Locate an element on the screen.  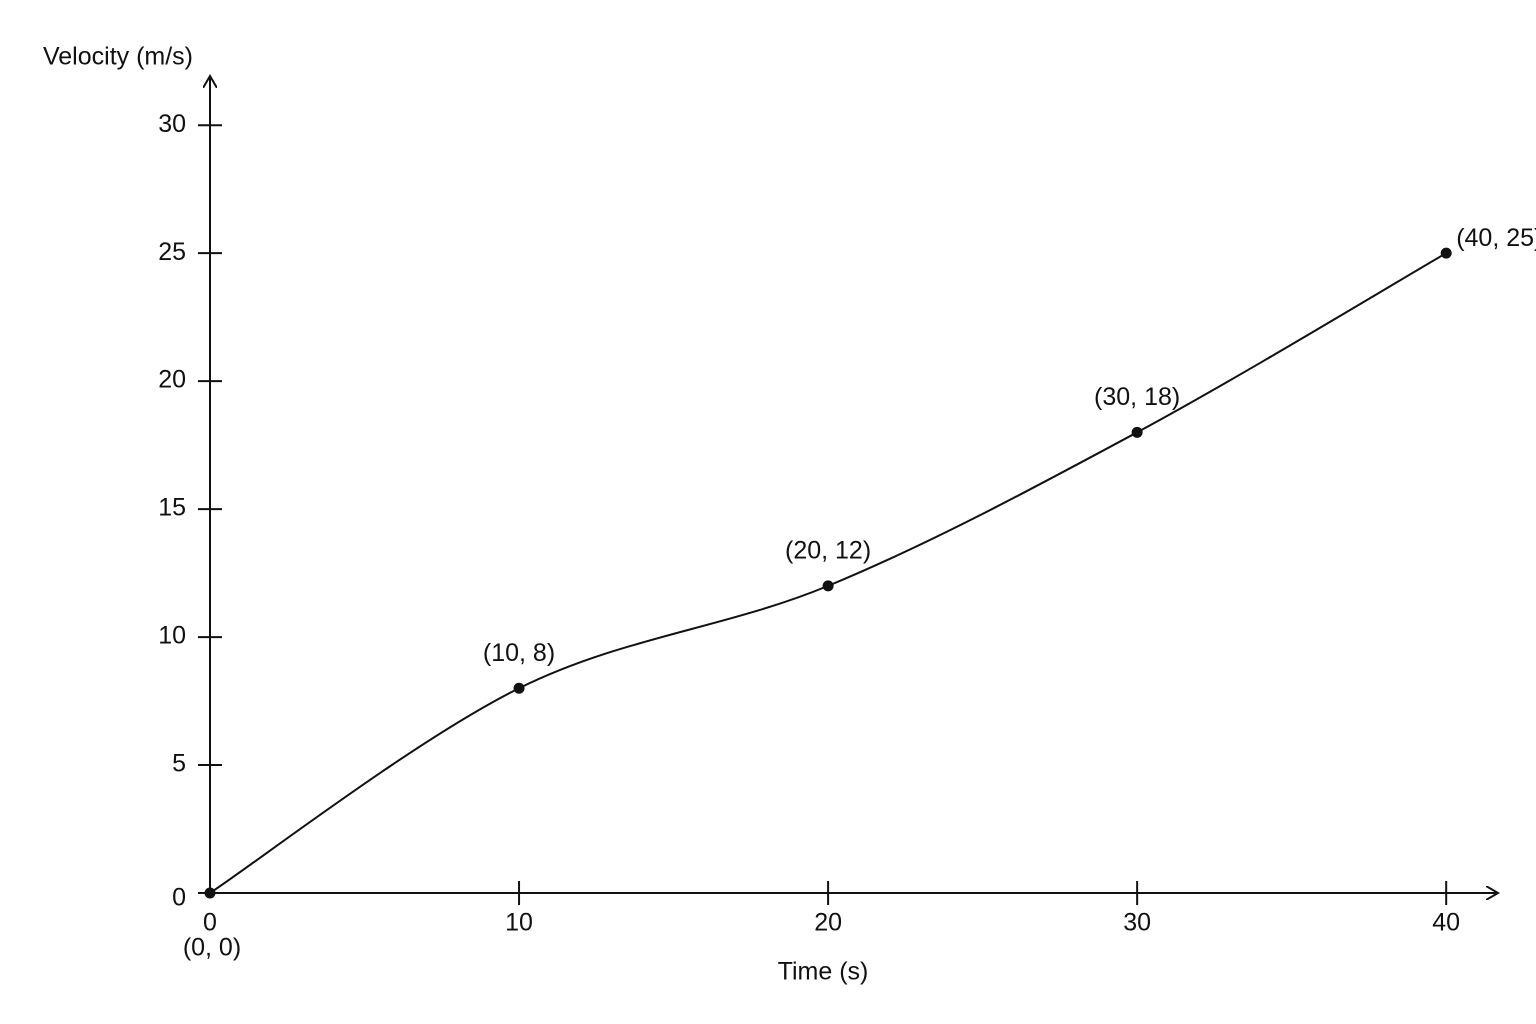
y-tick-label: 5 is located at coordinates (179, 764).